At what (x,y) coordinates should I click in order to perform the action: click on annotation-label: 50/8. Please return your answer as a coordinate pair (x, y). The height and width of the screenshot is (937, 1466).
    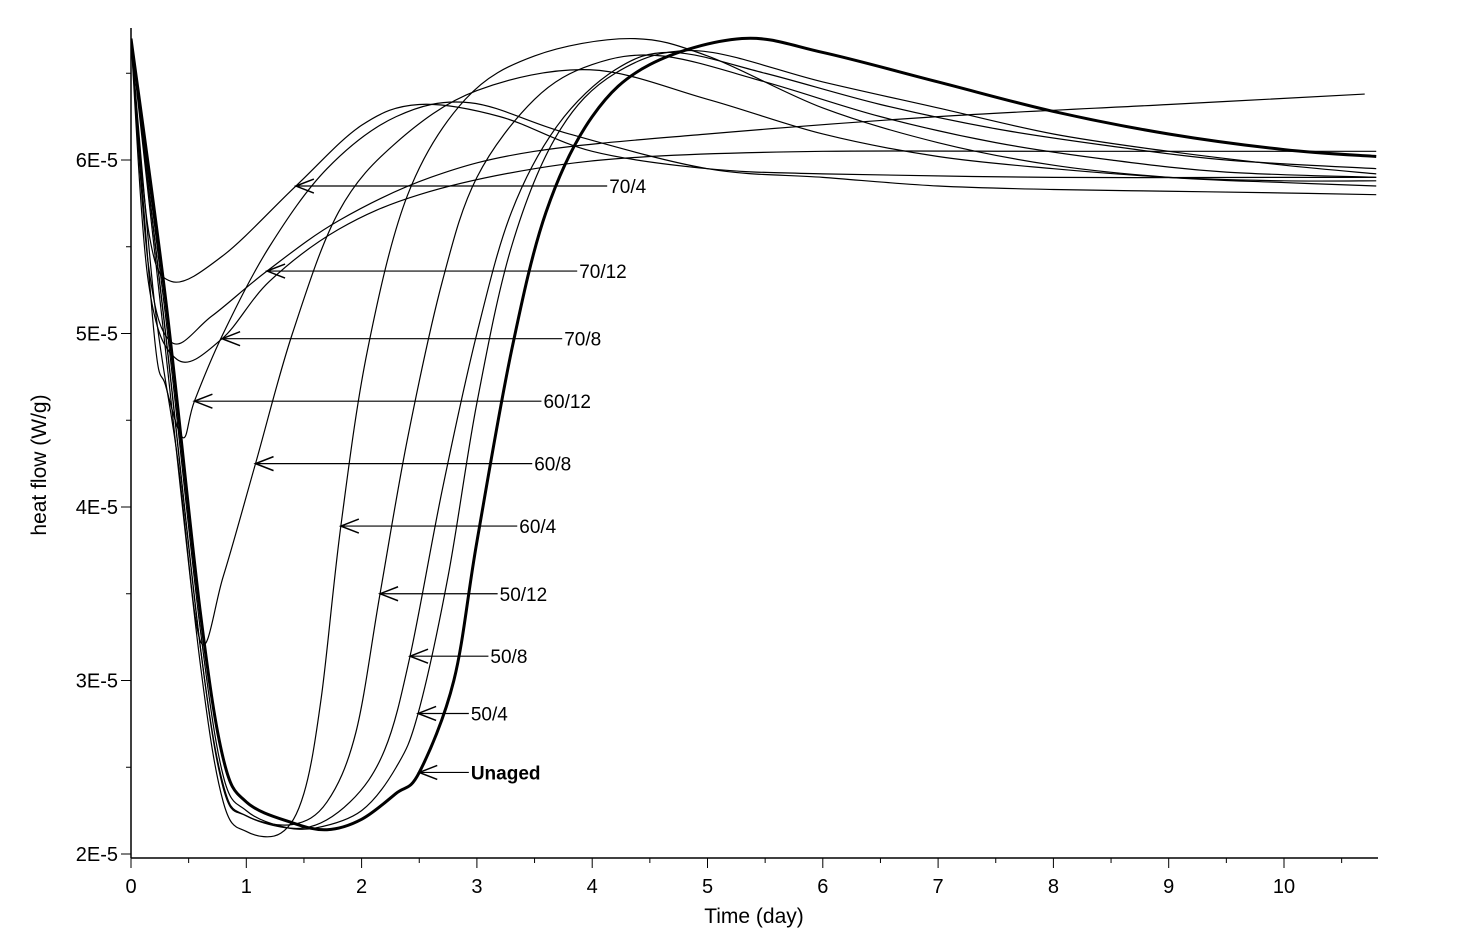
    Looking at the image, I should click on (508, 657).